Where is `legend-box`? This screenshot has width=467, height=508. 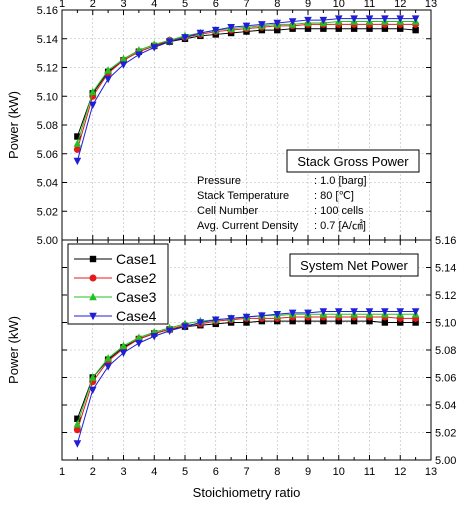
legend-box is located at coordinates (118, 284).